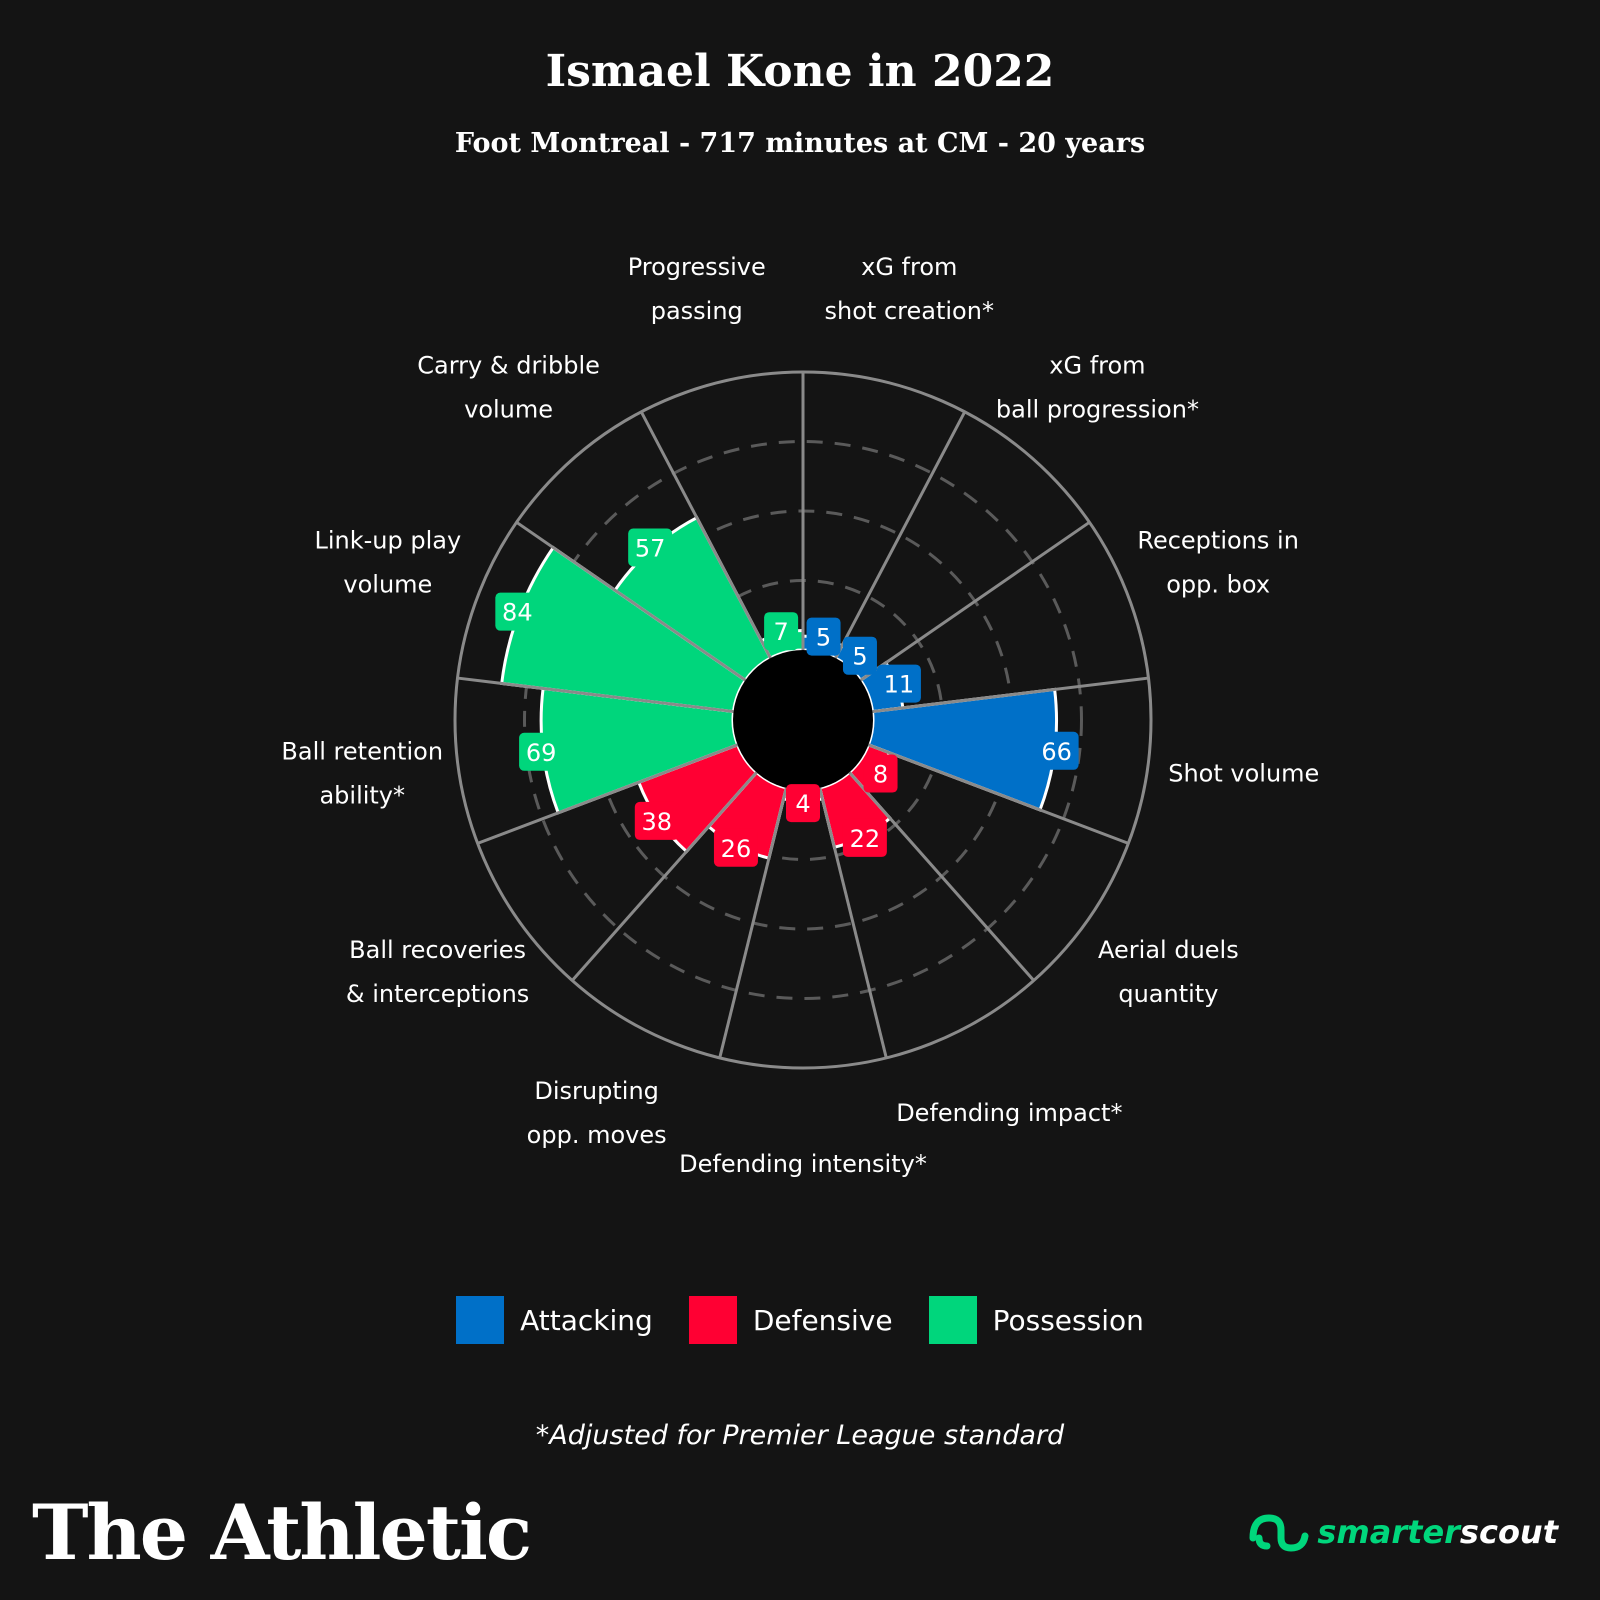 This screenshot has width=1600, height=1600. Describe the element at coordinates (697, 289) in the screenshot. I see `axis-label-13: Progressive passing` at that location.